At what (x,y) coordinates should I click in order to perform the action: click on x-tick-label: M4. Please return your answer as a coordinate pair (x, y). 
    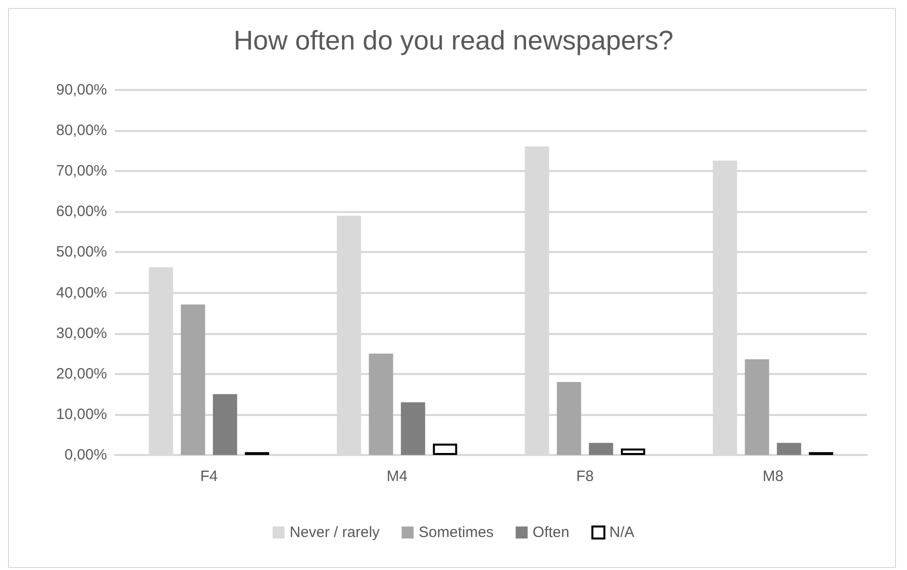
    Looking at the image, I should click on (397, 476).